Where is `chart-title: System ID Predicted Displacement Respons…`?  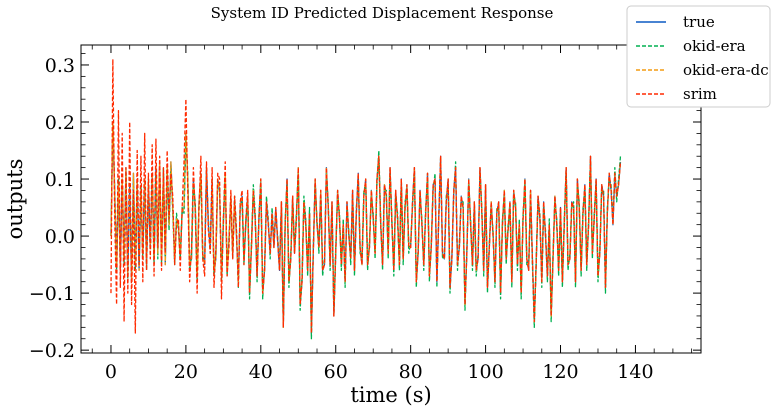
chart-title: System ID Predicted Displacement Respons… is located at coordinates (382, 13).